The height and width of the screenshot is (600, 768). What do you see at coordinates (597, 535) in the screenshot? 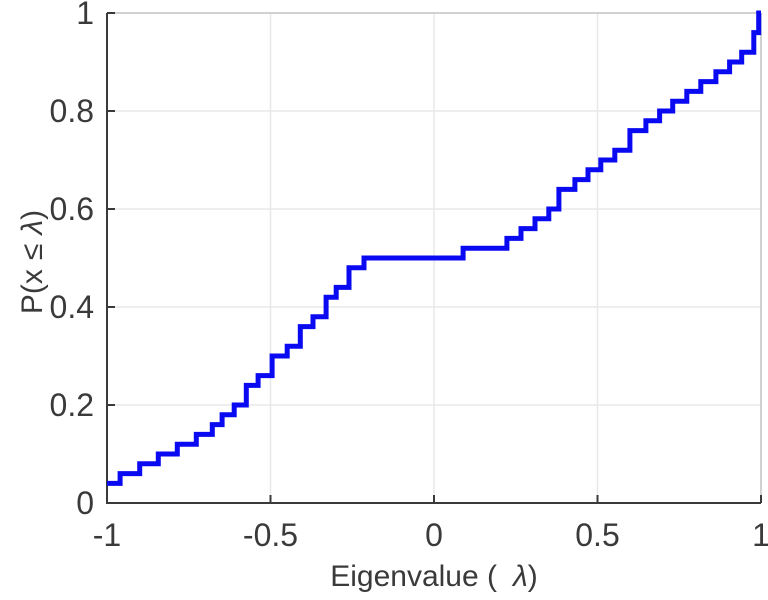
I see `x-tick-label: 0.5` at bounding box center [597, 535].